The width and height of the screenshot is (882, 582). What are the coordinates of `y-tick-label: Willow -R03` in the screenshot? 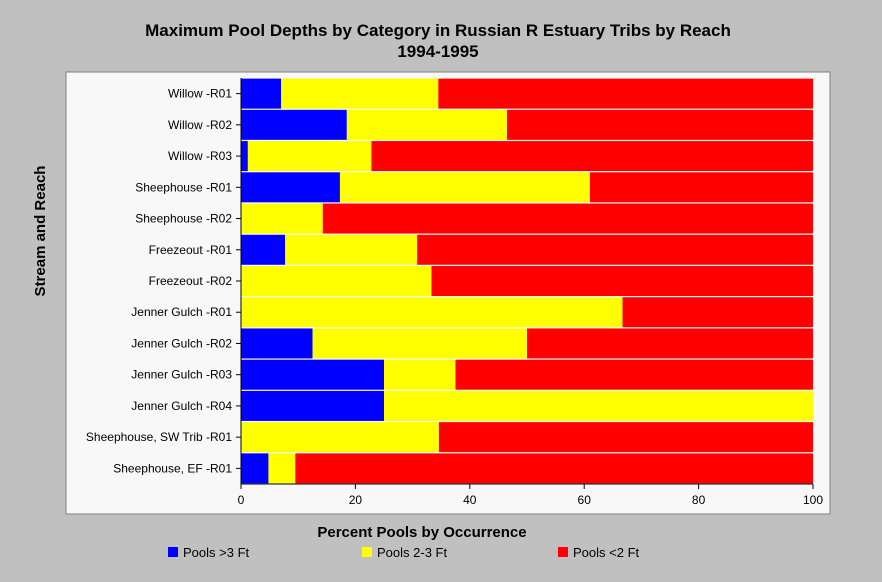 It's located at (200, 156).